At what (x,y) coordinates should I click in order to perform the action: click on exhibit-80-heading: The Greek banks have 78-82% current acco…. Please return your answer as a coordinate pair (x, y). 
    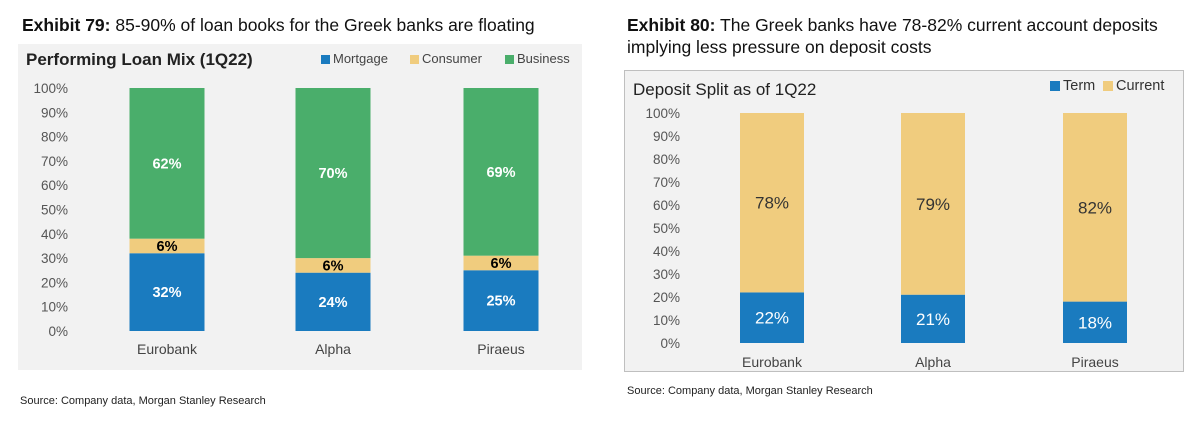
    Looking at the image, I should click on (892, 36).